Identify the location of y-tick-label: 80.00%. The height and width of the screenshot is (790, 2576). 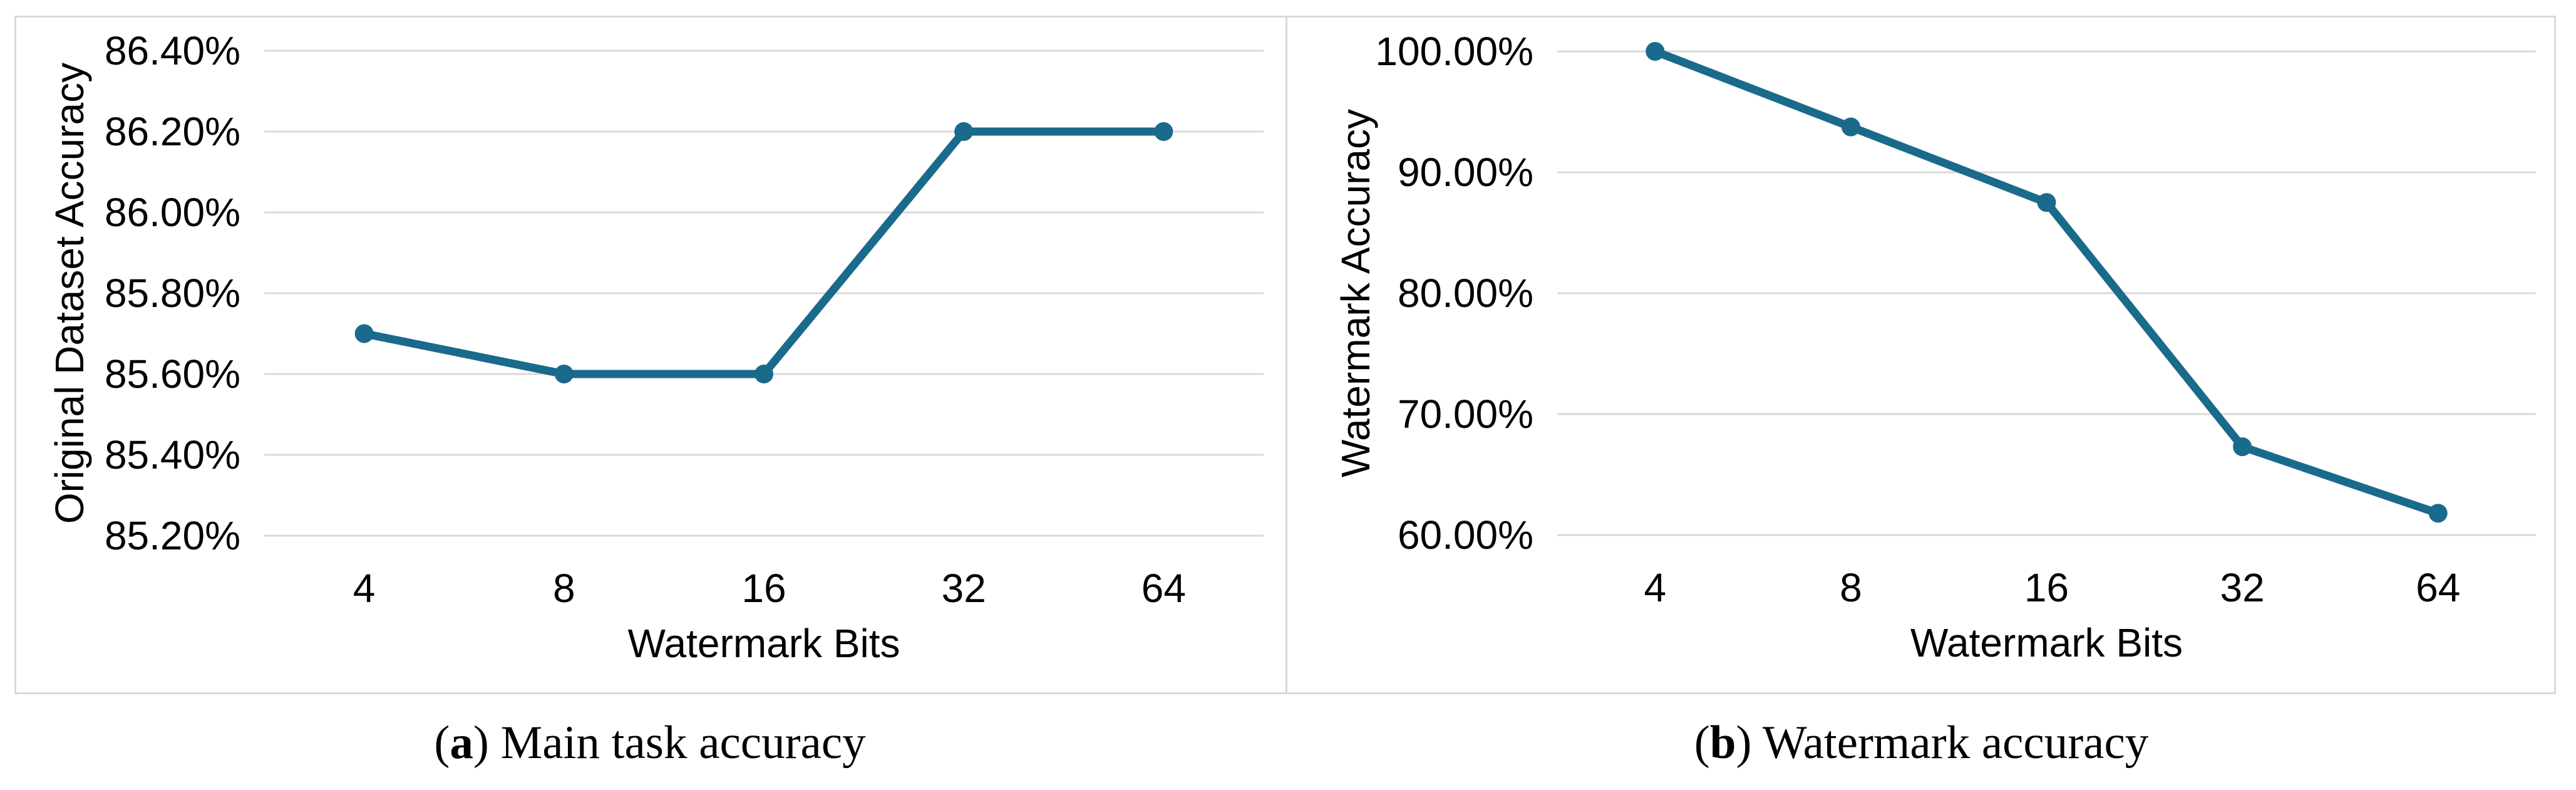
(1465, 293).